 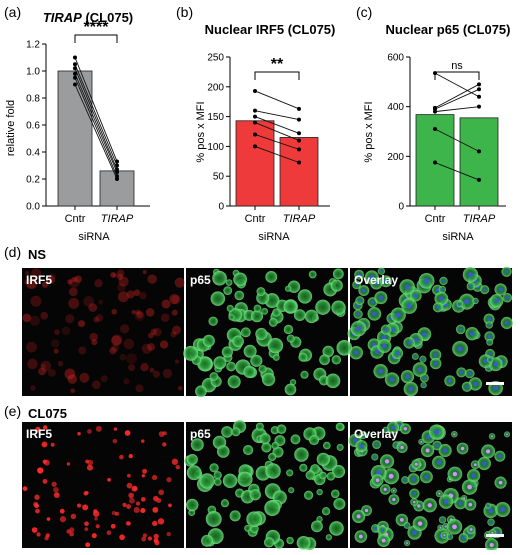 I want to click on micrograph-label-overlay: Overlay, so click(x=376, y=434).